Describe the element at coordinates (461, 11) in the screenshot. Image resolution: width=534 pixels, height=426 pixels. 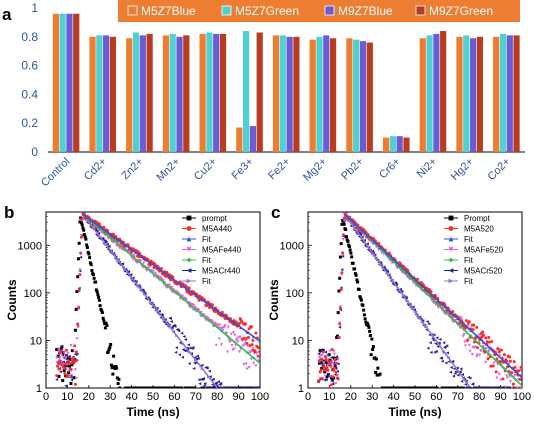
I see `a-legend-label: M9Z7Green` at that location.